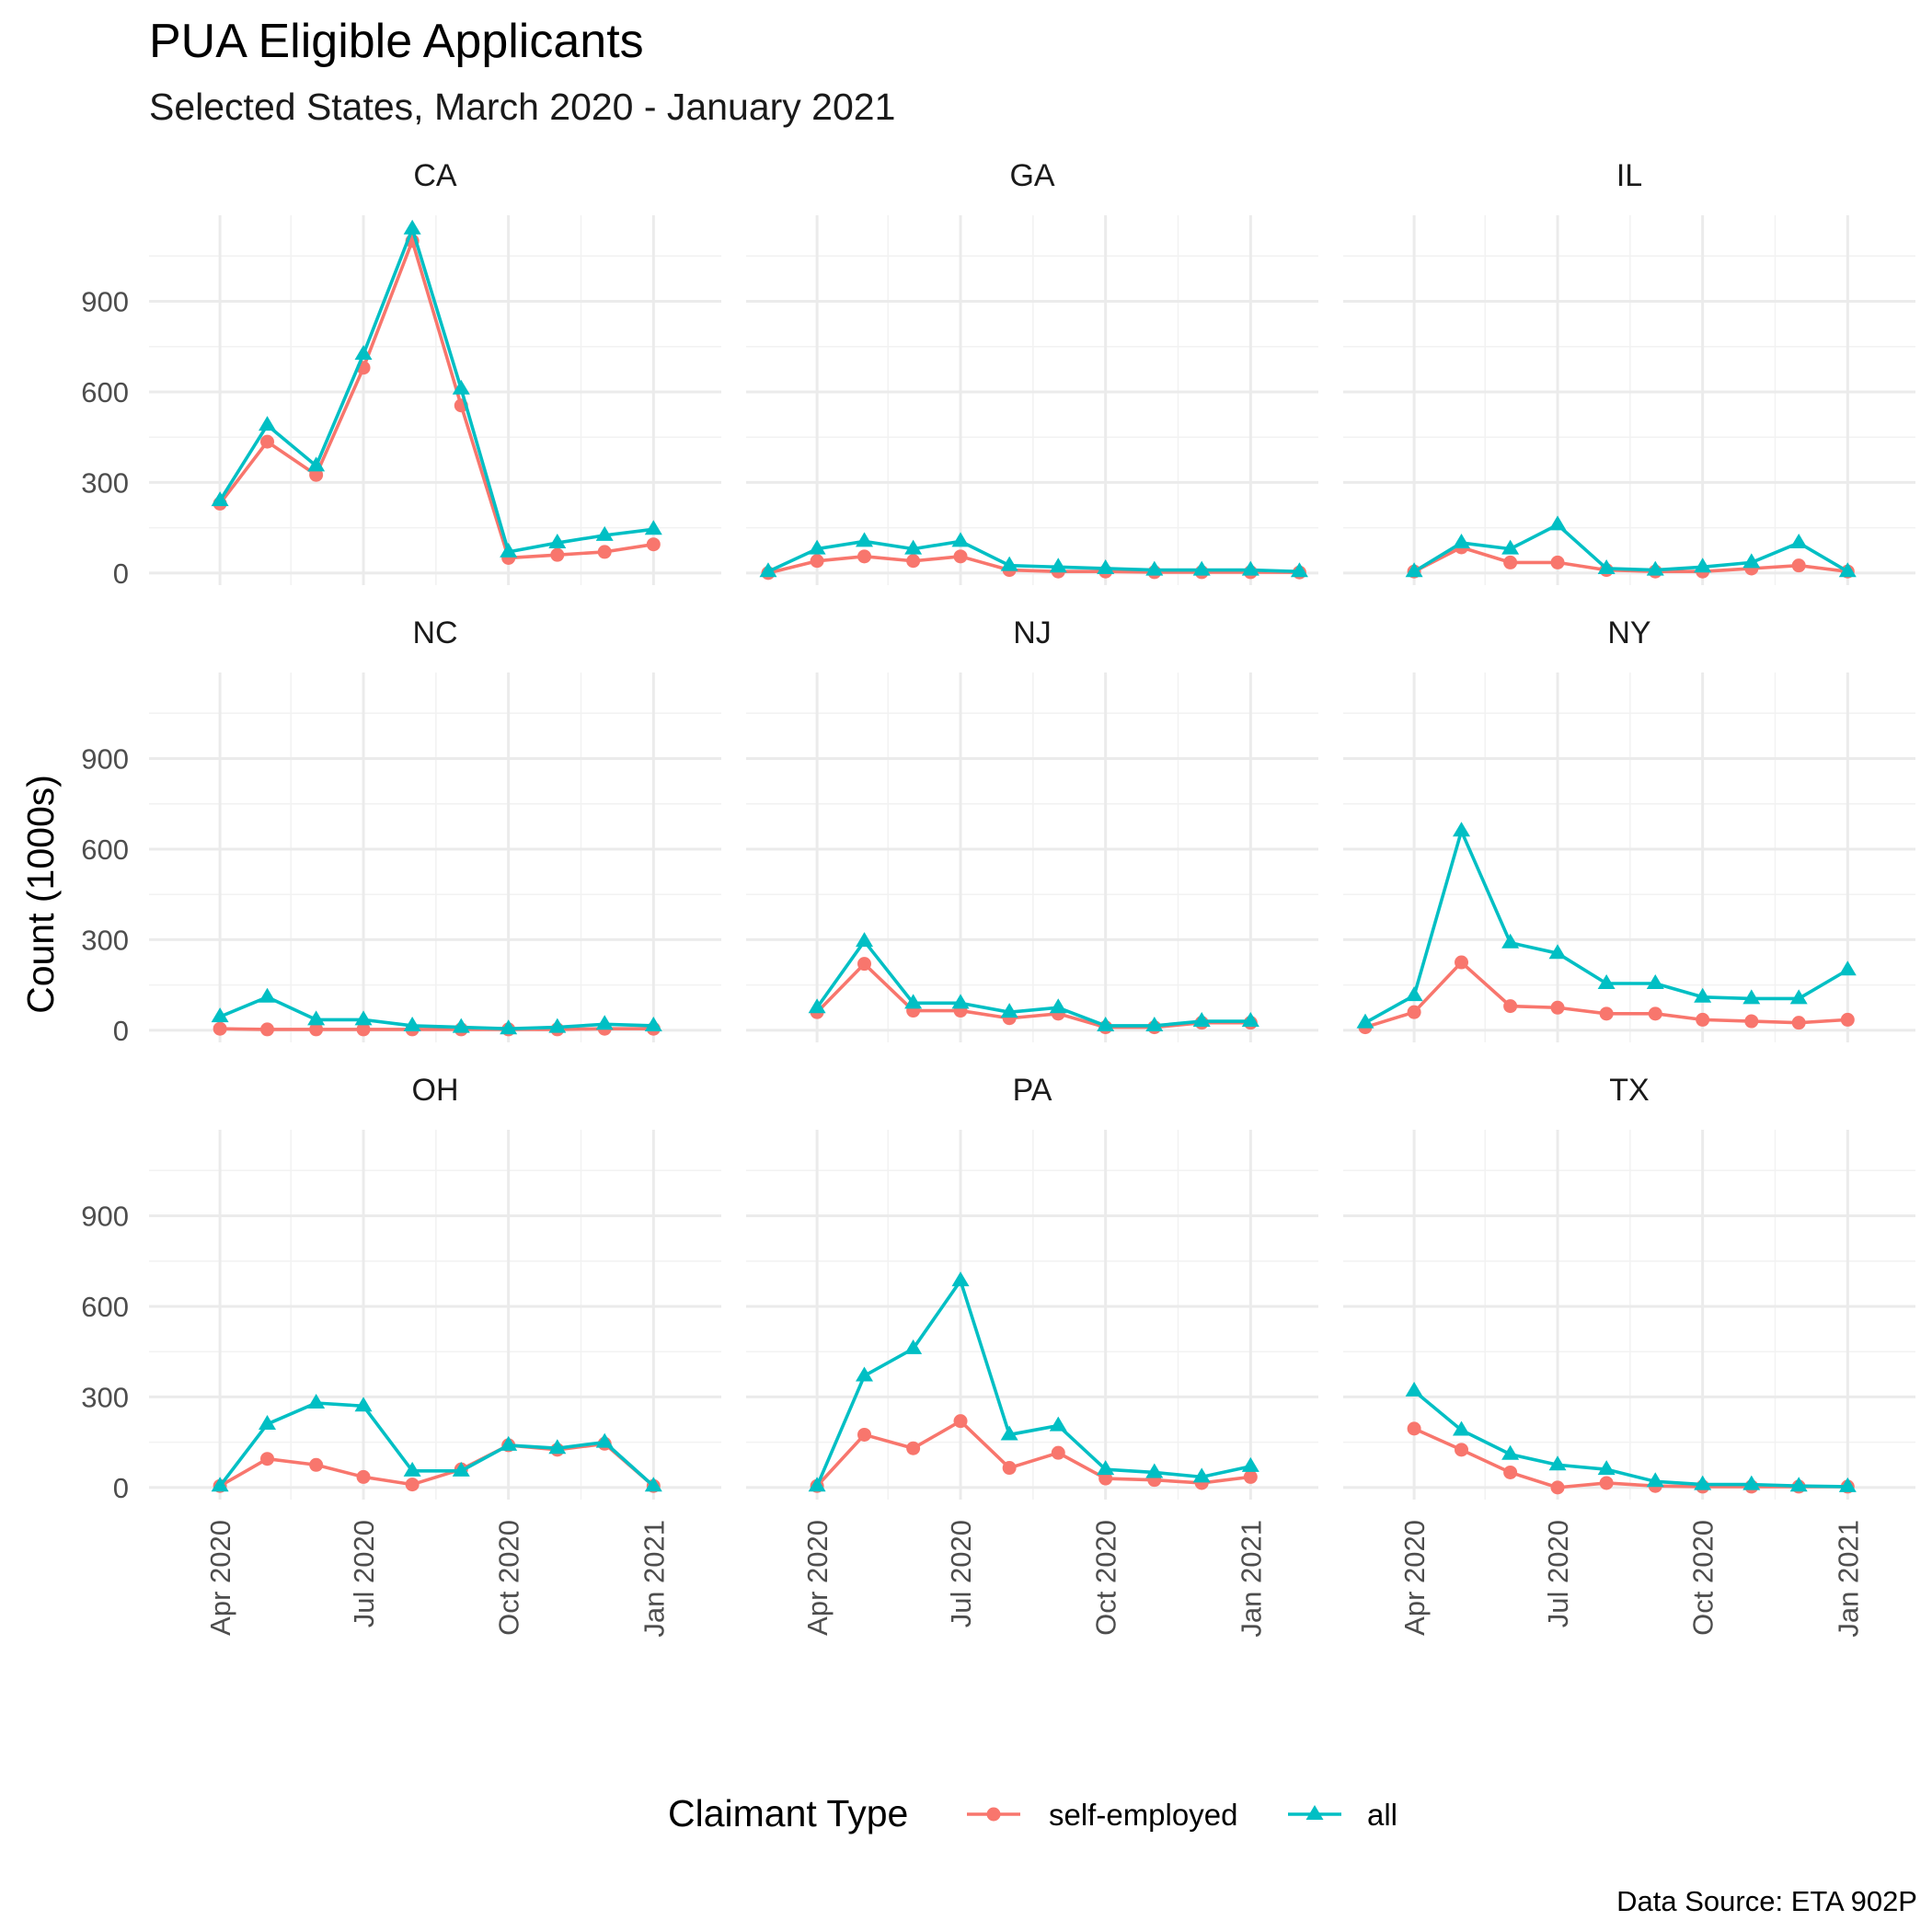 The width and height of the screenshot is (1932, 1932). Describe the element at coordinates (1032, 1355) in the screenshot. I see `panel-pa: PA Apr 2020 Jul 2020 Oct 2020 Jan 2021` at that location.